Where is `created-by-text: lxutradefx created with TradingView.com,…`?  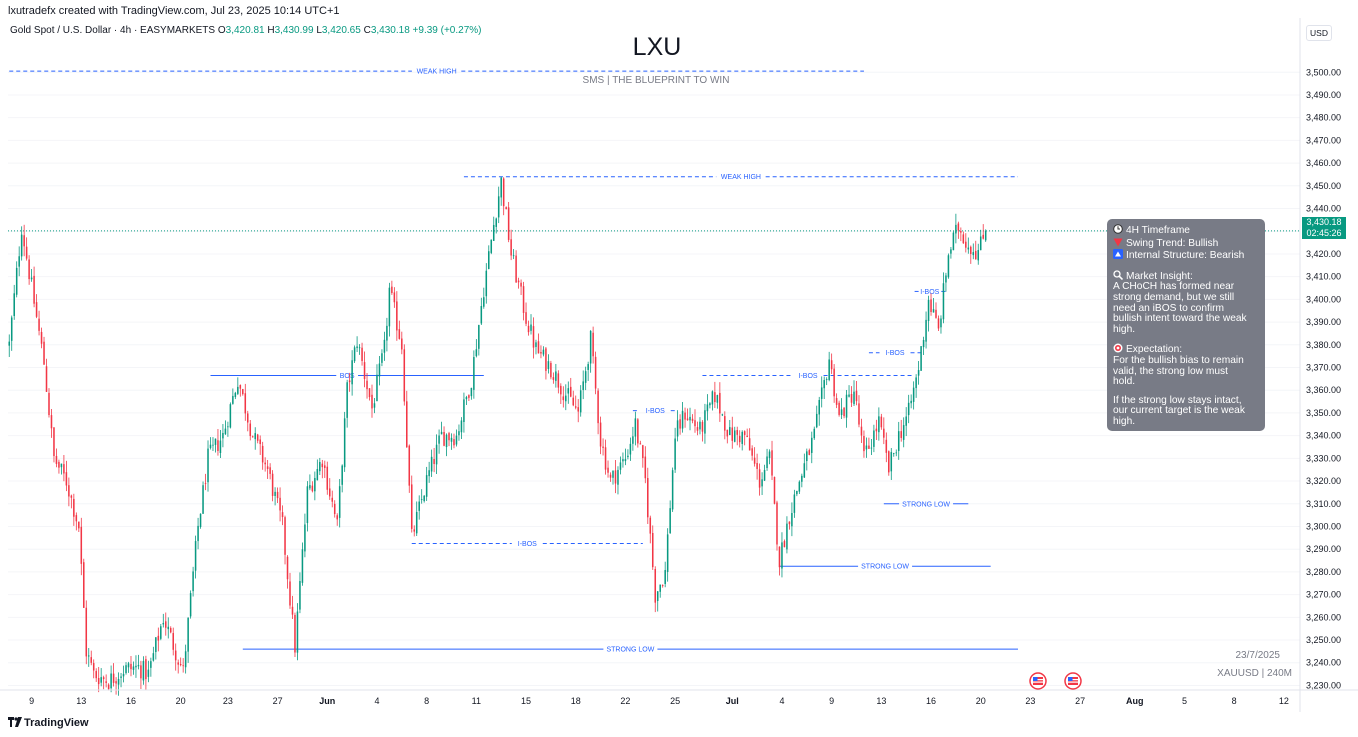
created-by-text: lxutradefx created with TradingView.com,… is located at coordinates (174, 11).